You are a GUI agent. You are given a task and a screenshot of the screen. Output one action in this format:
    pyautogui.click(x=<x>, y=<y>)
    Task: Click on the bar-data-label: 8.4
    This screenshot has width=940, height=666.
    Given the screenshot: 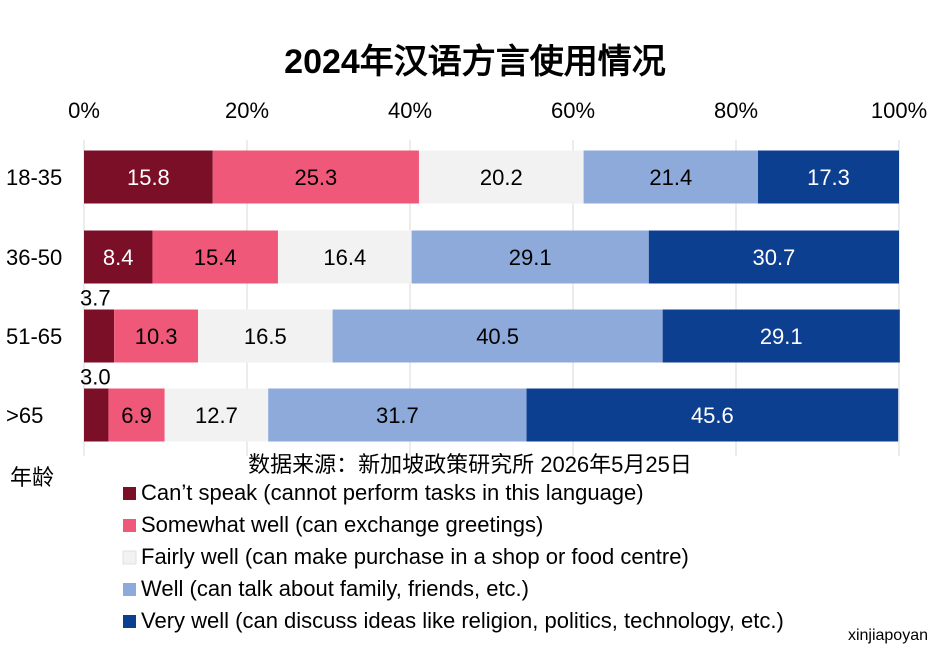 What is the action you would take?
    pyautogui.click(x=118, y=257)
    